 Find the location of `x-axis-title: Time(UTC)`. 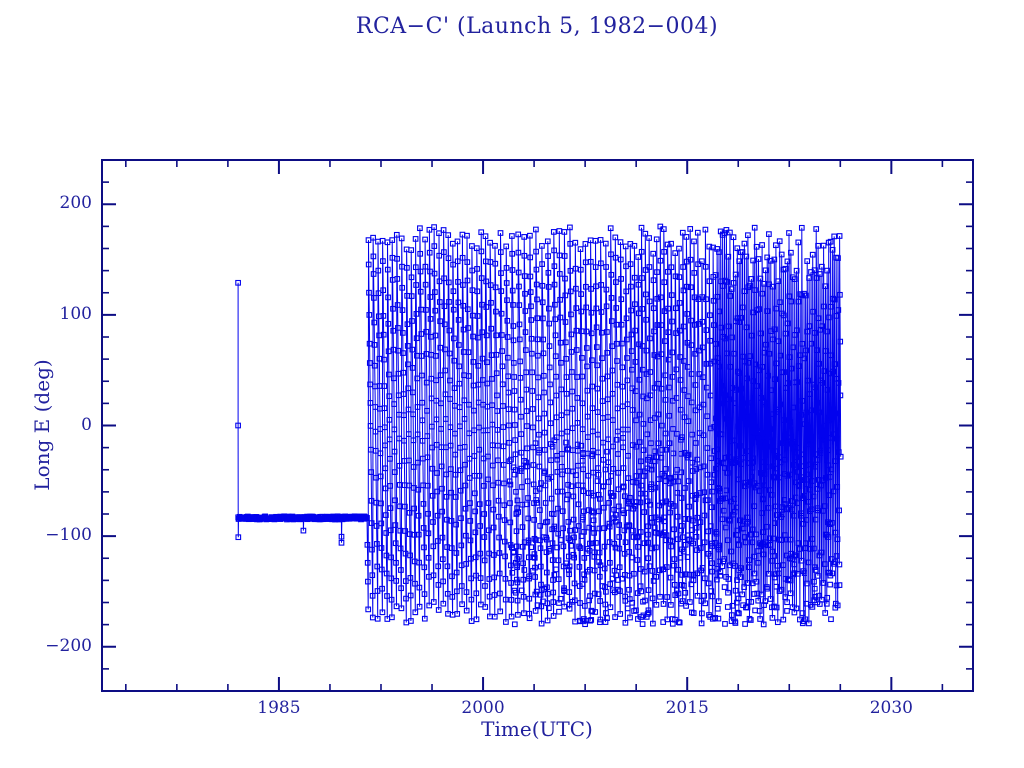

x-axis-title: Time(UTC) is located at coordinates (537, 729).